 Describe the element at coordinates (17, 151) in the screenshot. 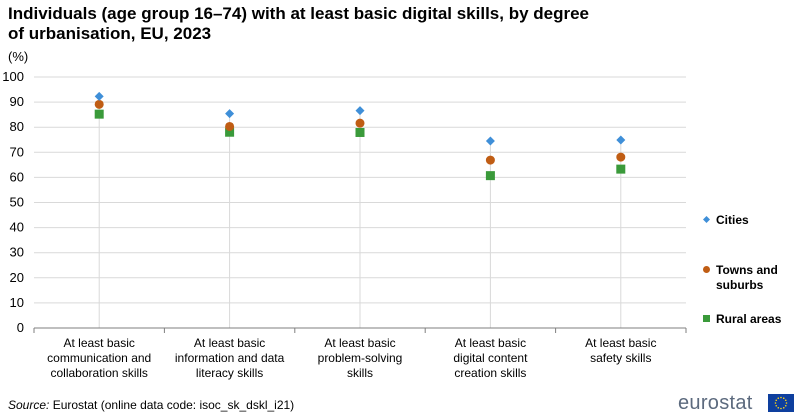

I see `y-tick-label: 70` at that location.